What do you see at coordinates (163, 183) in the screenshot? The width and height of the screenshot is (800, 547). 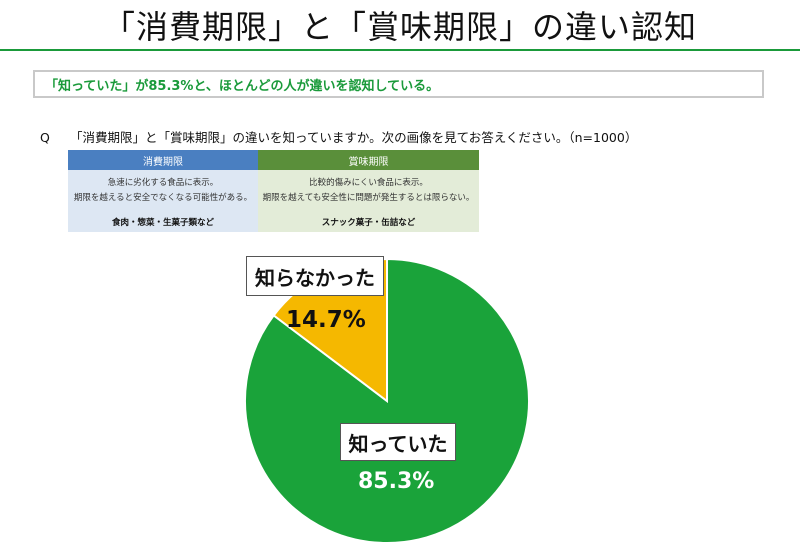 I see `expiry-desc-line-1: 急速に劣化する食品に表示。` at bounding box center [163, 183].